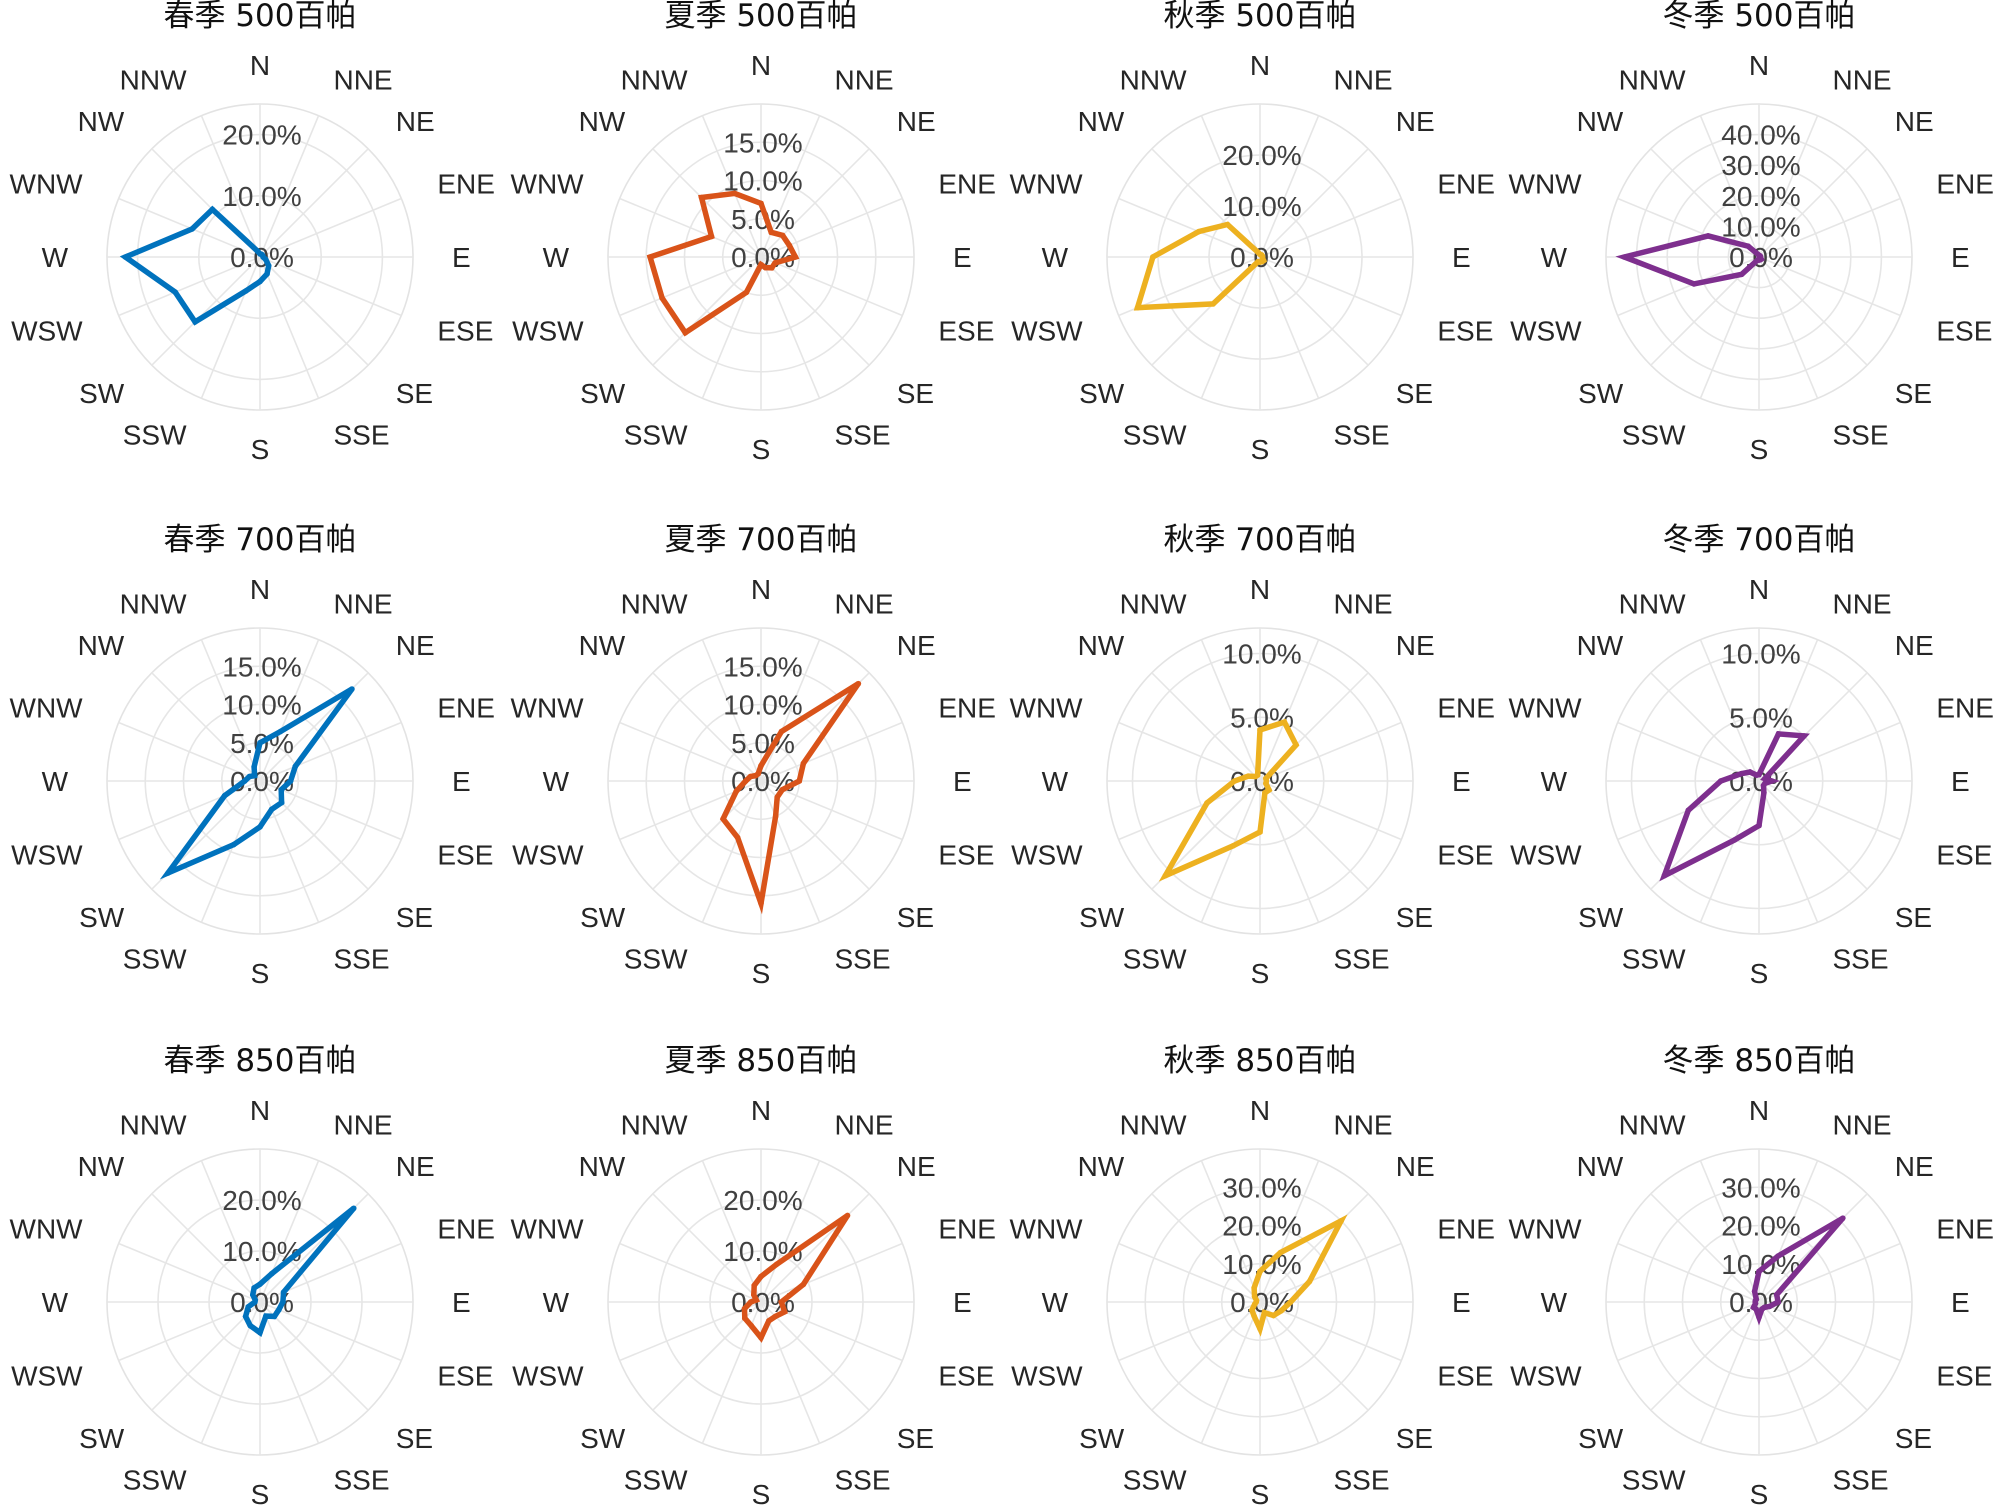 Image resolution: width=2000 pixels, height=1509 pixels. What do you see at coordinates (1654, 1479) in the screenshot?
I see `direction-label: SSW` at bounding box center [1654, 1479].